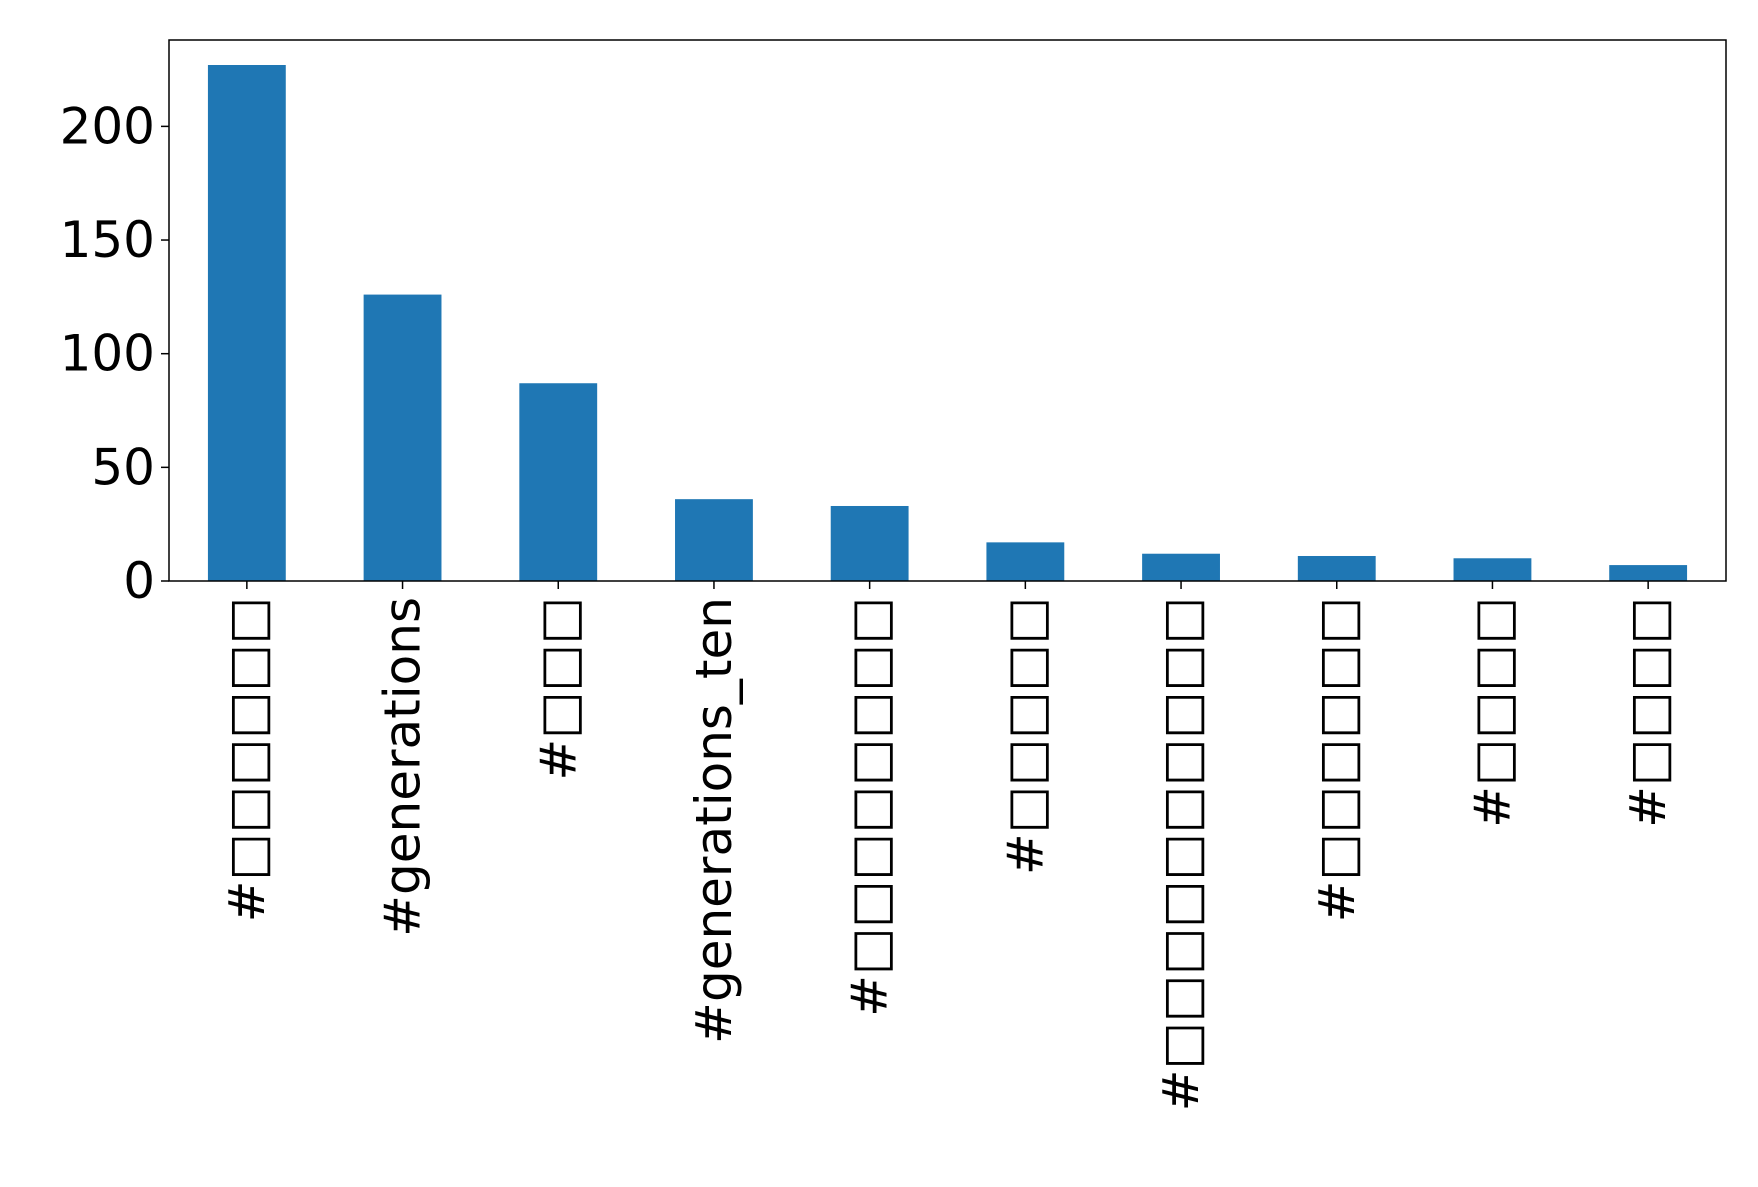 This screenshot has width=1758, height=1187. Describe the element at coordinates (1337, 759) in the screenshot. I see `x-tick-label-7: #□□□□□□` at that location.